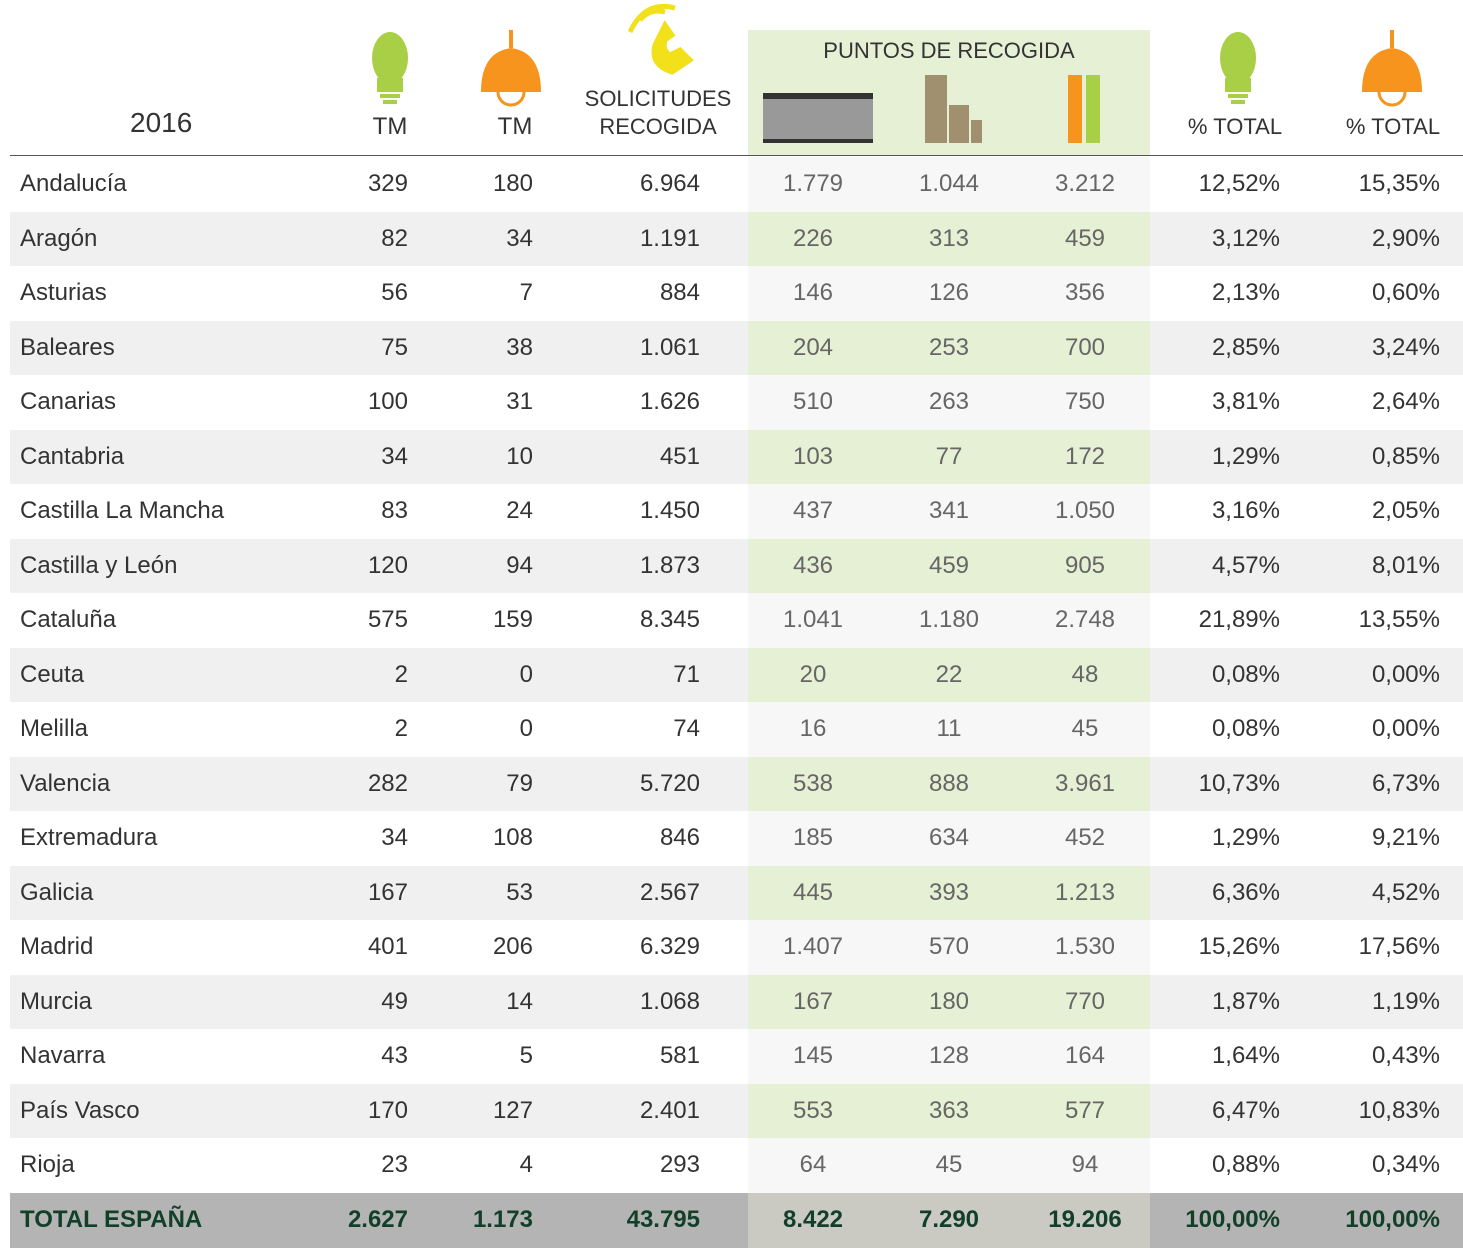 This screenshot has width=1463, height=1248. What do you see at coordinates (512, 619) in the screenshot?
I see `cell: 159` at bounding box center [512, 619].